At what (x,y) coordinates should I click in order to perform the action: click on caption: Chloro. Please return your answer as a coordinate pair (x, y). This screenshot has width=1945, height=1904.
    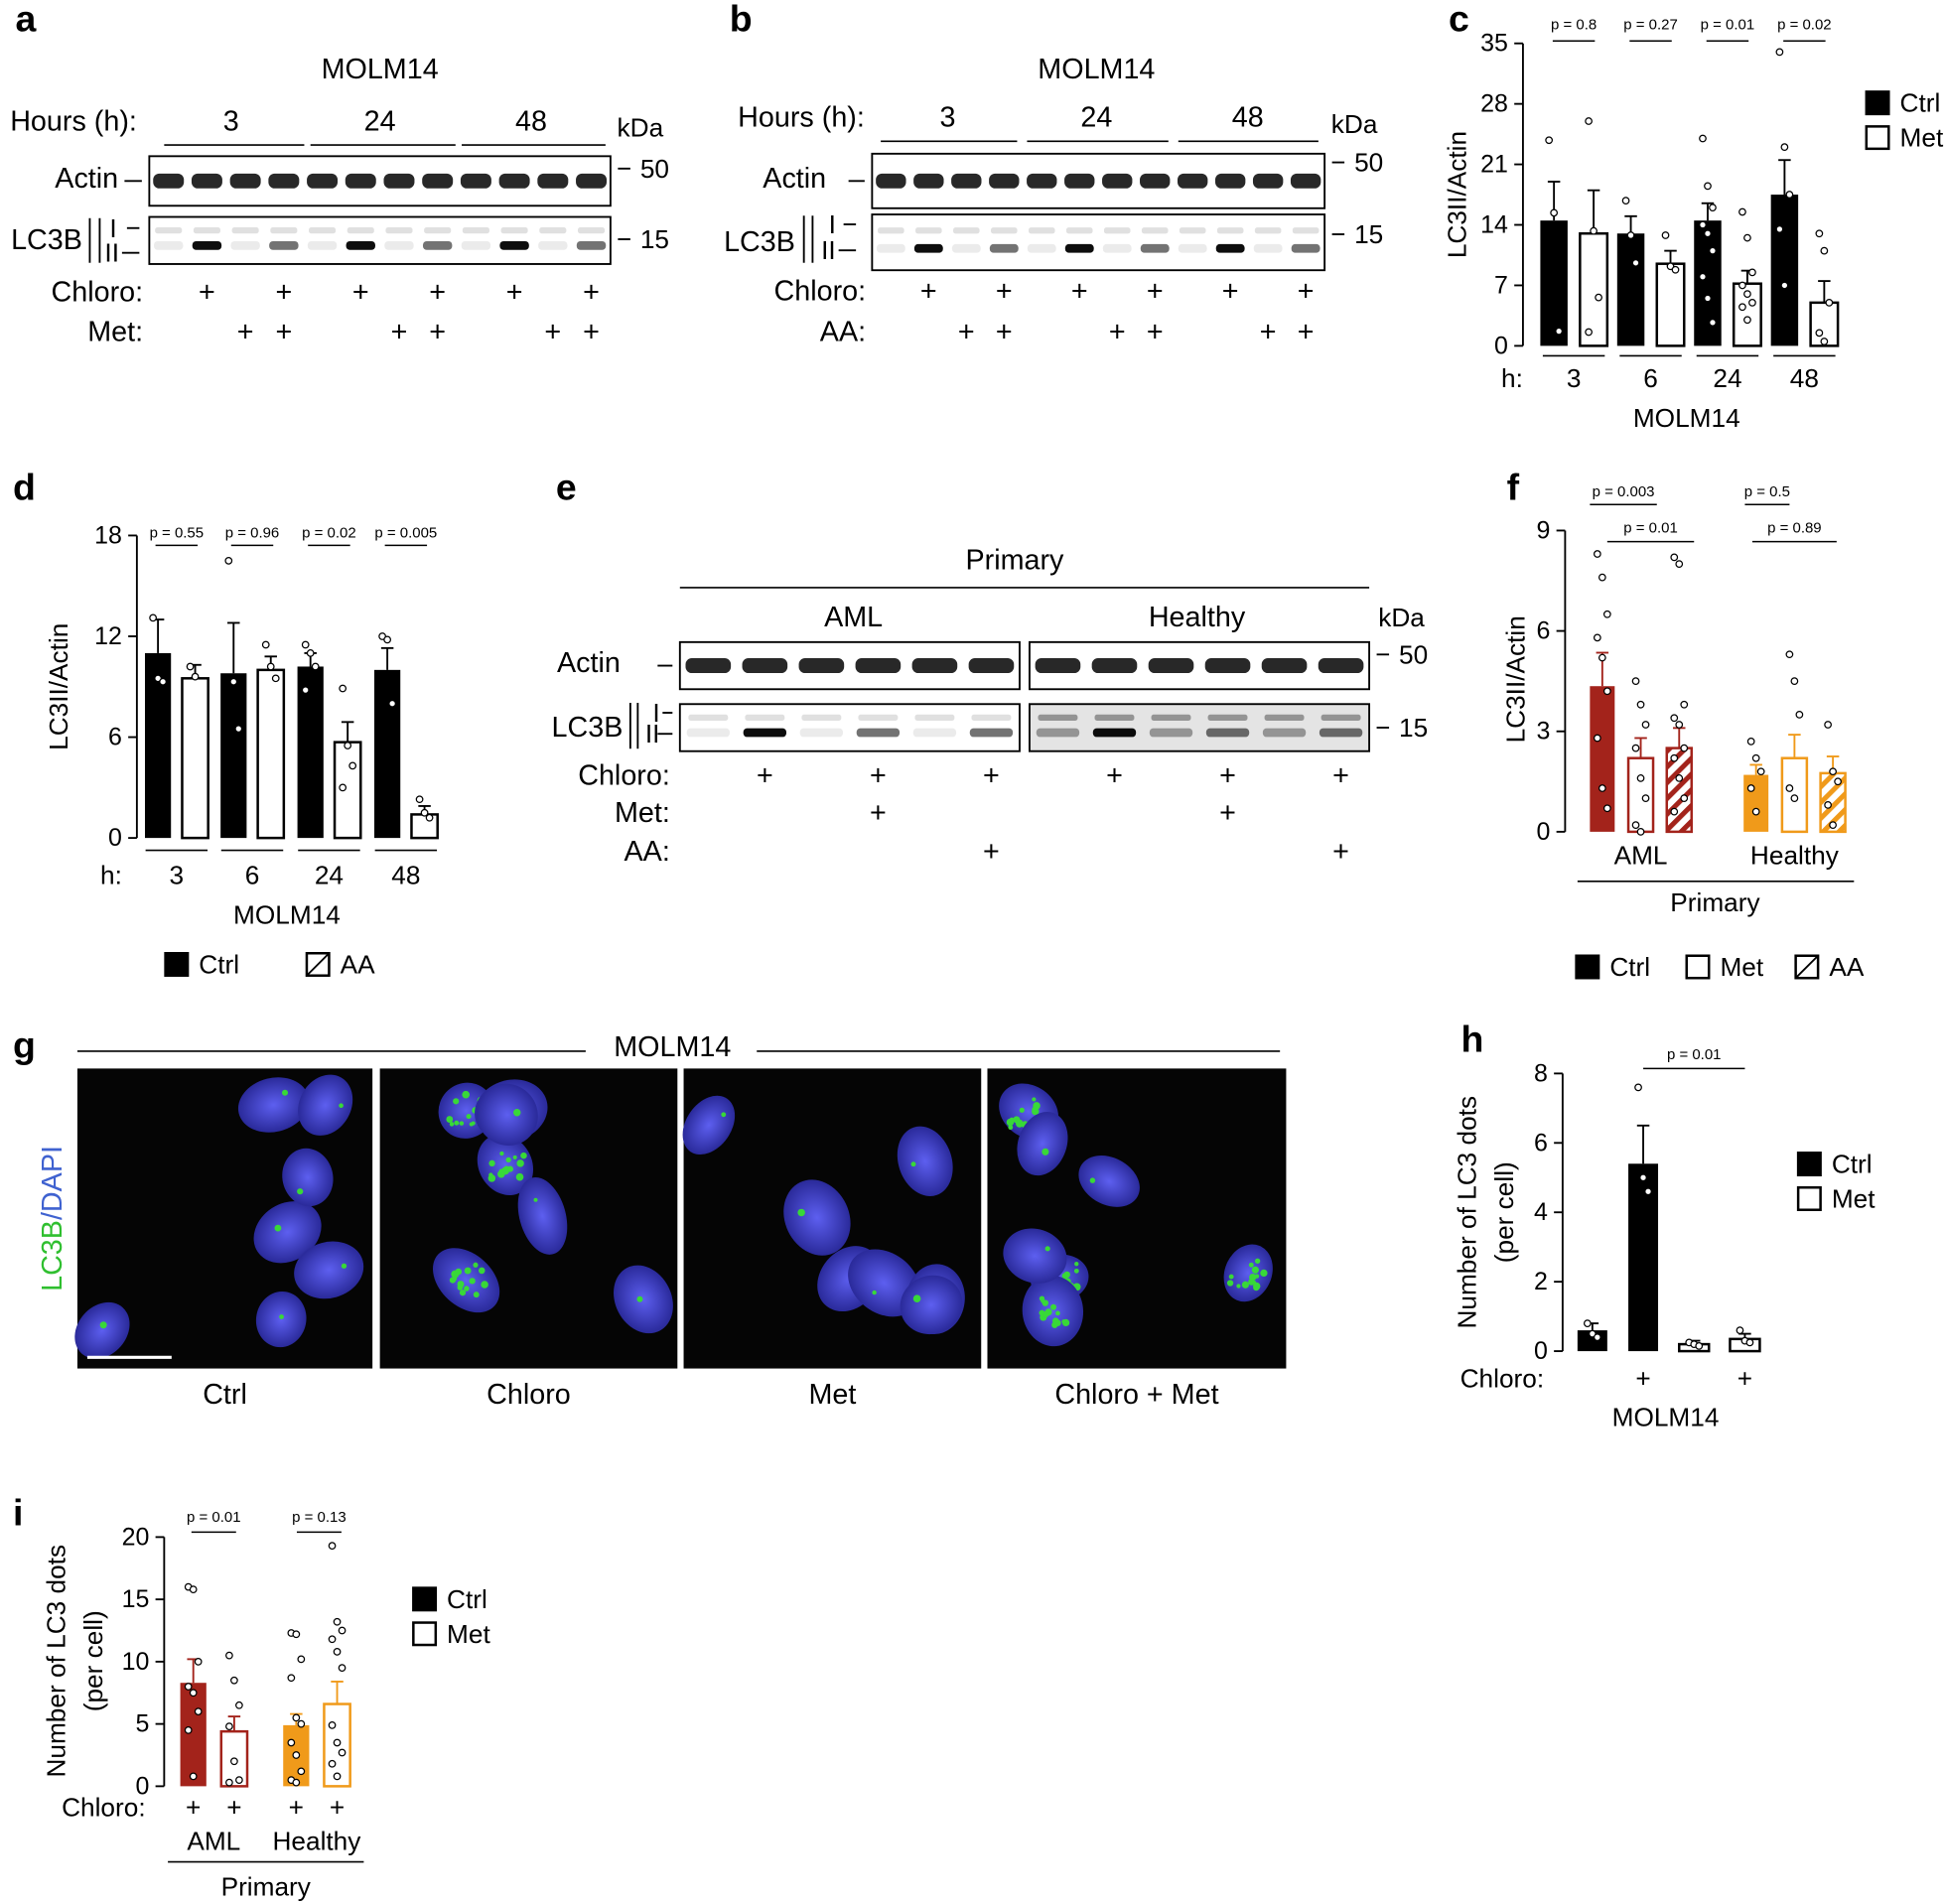
    Looking at the image, I should click on (528, 1395).